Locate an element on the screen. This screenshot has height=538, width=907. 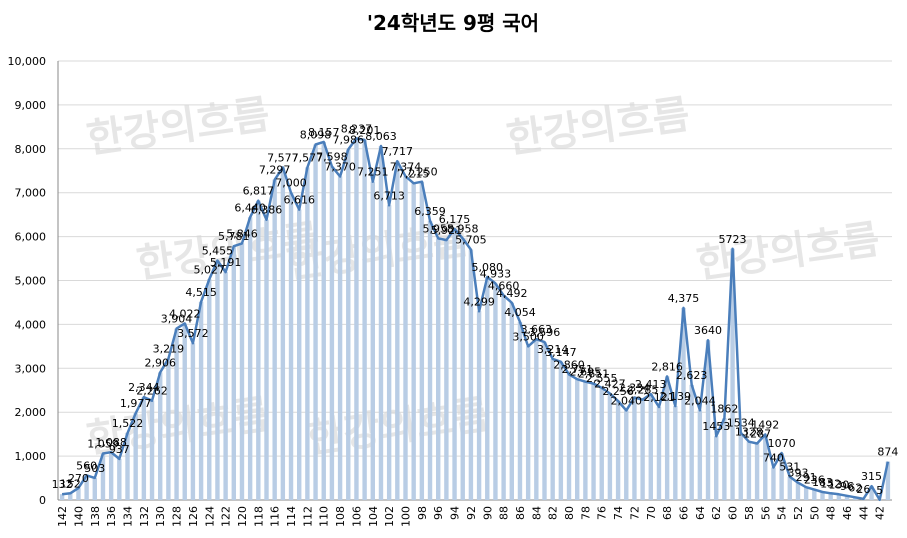
data-label: 4,515 is located at coordinates (201, 292).